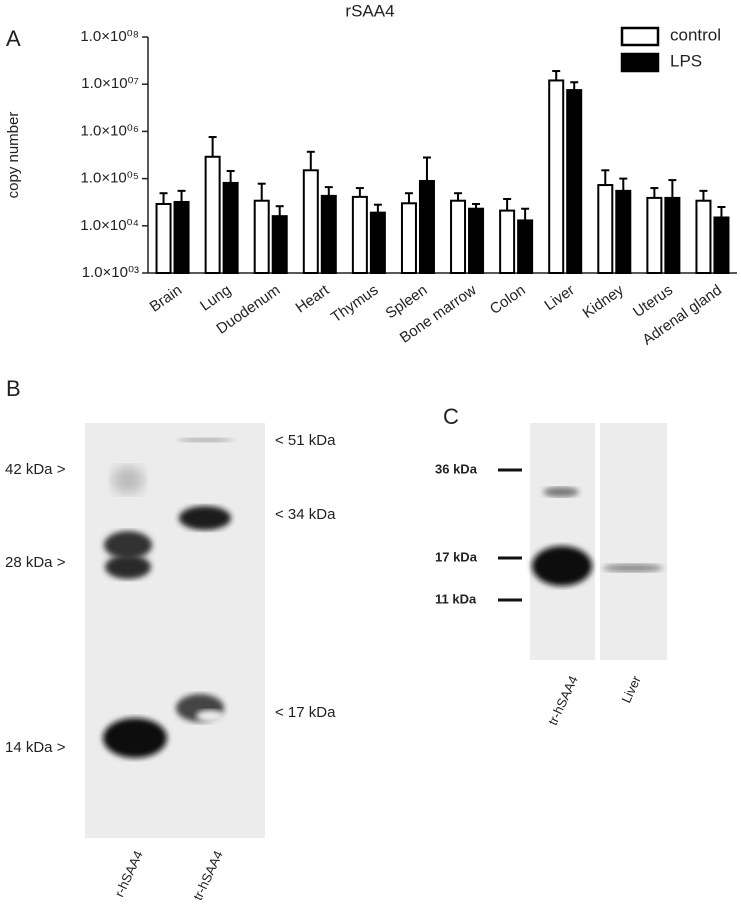 Image resolution: width=741 pixels, height=905 pixels. What do you see at coordinates (35, 747) in the screenshot?
I see `marker-label: 14 kDa >` at bounding box center [35, 747].